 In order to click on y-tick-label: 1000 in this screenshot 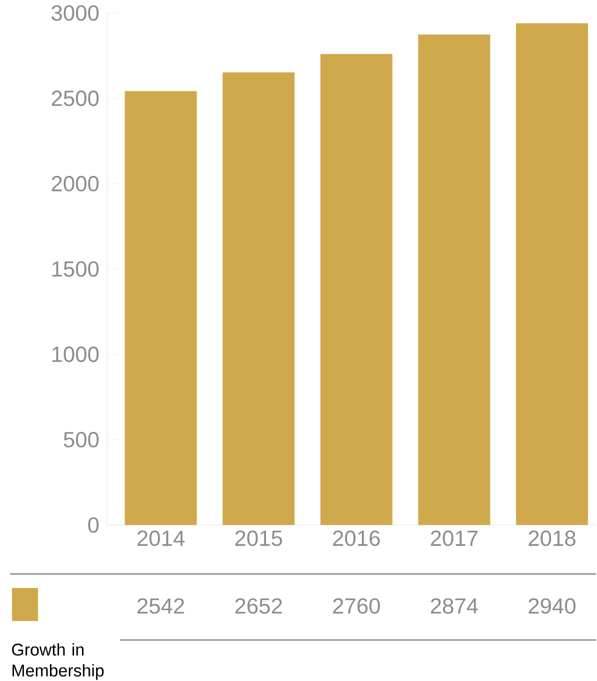, I will do `click(75, 354)`.